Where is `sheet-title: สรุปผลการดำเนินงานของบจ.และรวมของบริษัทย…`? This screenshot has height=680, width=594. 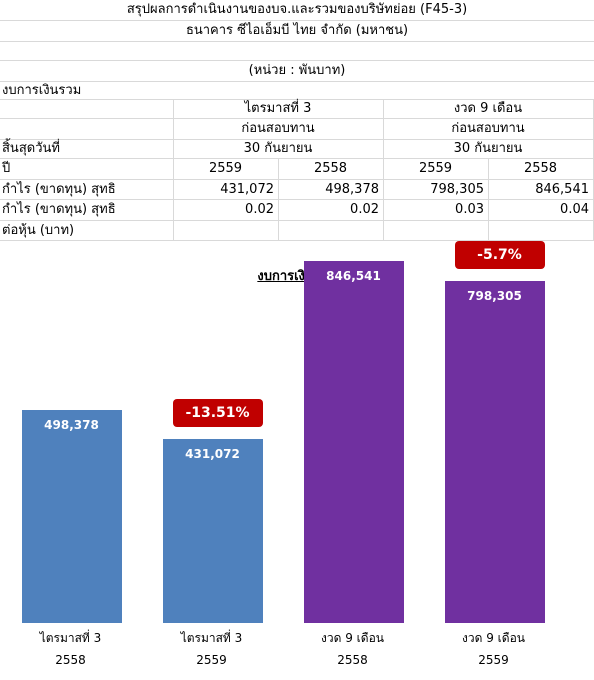
sheet-title: สรุปผลการดำเนินงานของบจ.และรวมของบริษัทย… is located at coordinates (297, 9).